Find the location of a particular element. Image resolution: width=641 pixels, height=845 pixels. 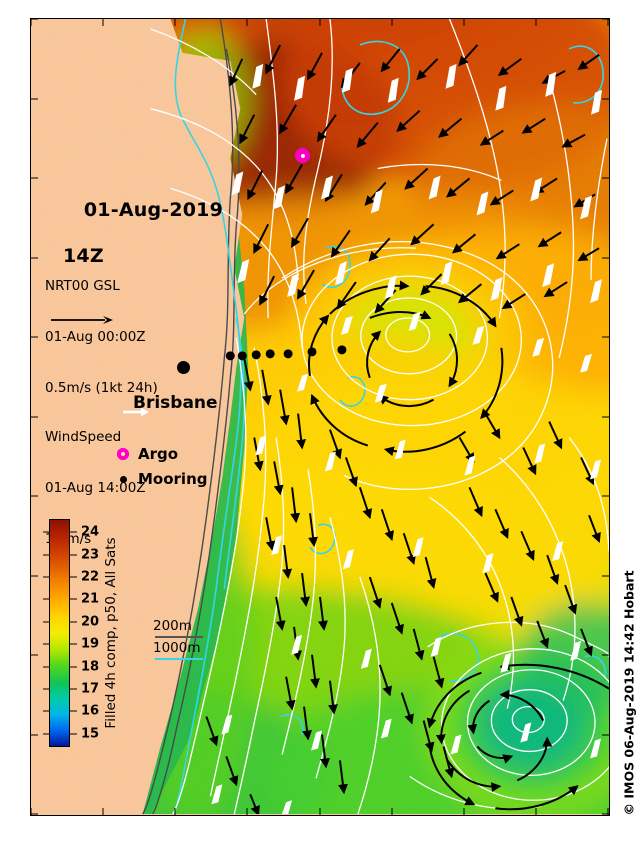

wind-time-label: 01-Aug 14:00Z is located at coordinates (95, 488).